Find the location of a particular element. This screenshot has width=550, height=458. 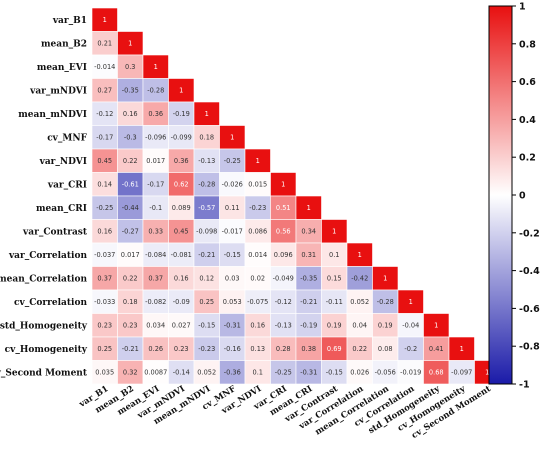

colorbar-tick-label: 0.4 is located at coordinates (527, 120).